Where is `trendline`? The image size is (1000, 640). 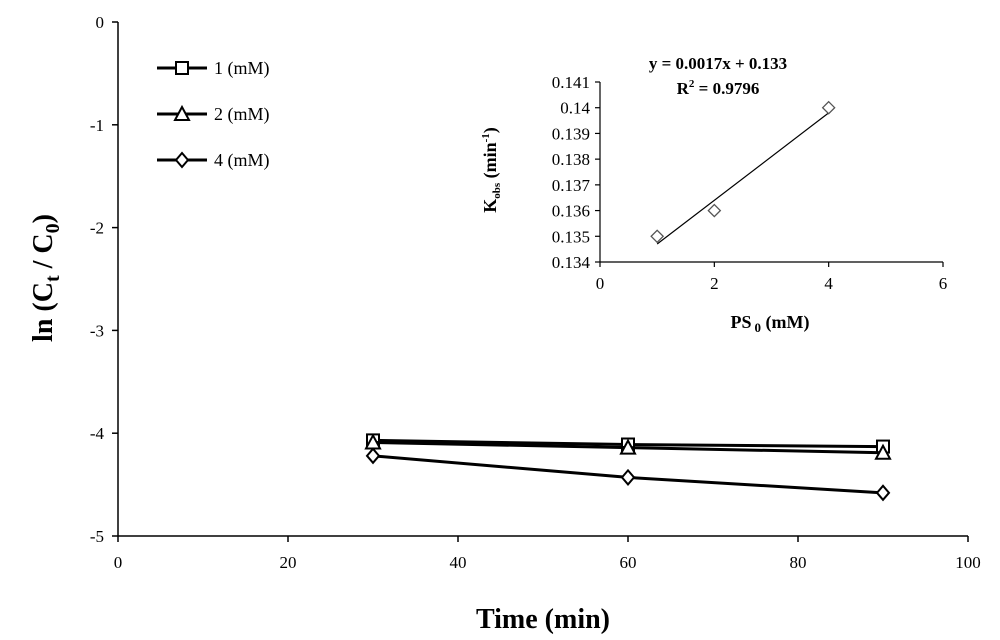
trendline is located at coordinates (743, 178).